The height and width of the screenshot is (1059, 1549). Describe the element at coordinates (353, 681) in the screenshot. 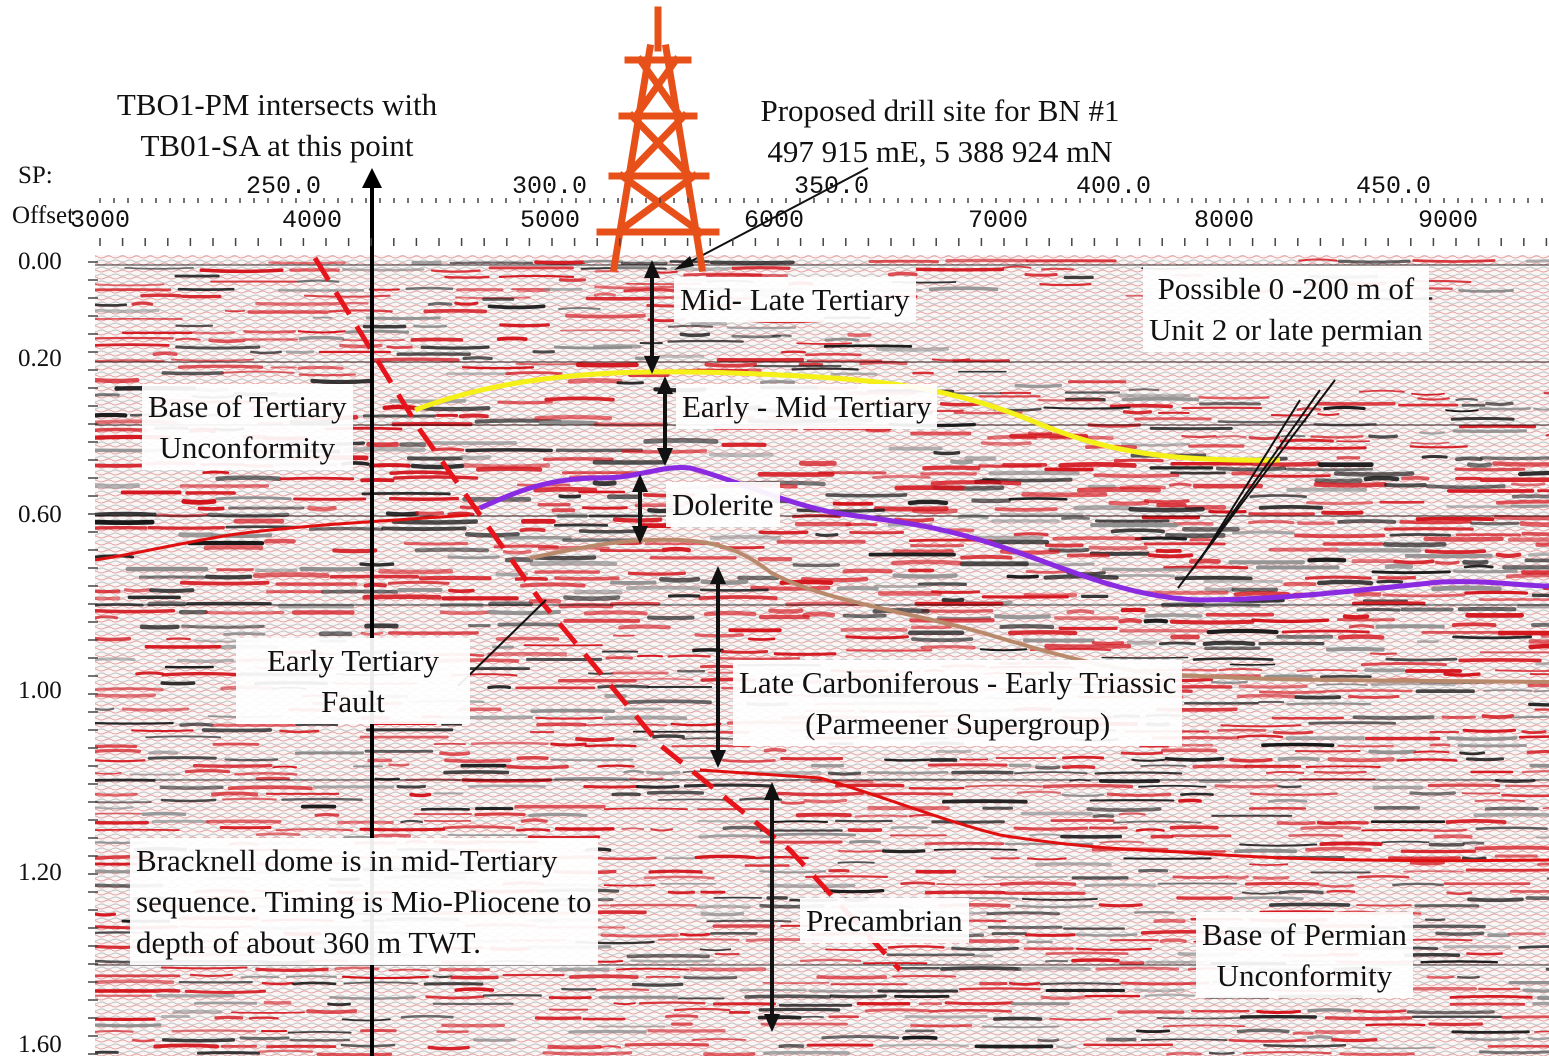

I see `label-early-tertiary-fault: Early Tertiary Fault` at that location.